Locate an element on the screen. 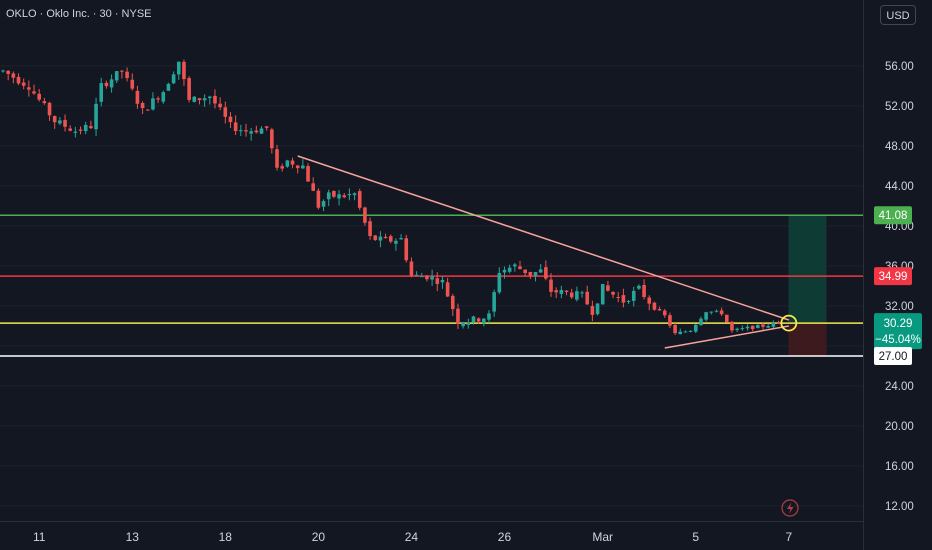 Image resolution: width=932 pixels, height=550 pixels. x-tick-label: 7 is located at coordinates (788, 537).